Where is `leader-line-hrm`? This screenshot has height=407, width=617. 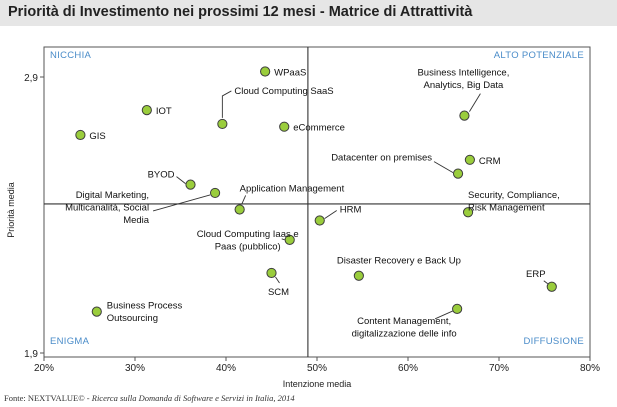 leader-line-hrm is located at coordinates (330, 214).